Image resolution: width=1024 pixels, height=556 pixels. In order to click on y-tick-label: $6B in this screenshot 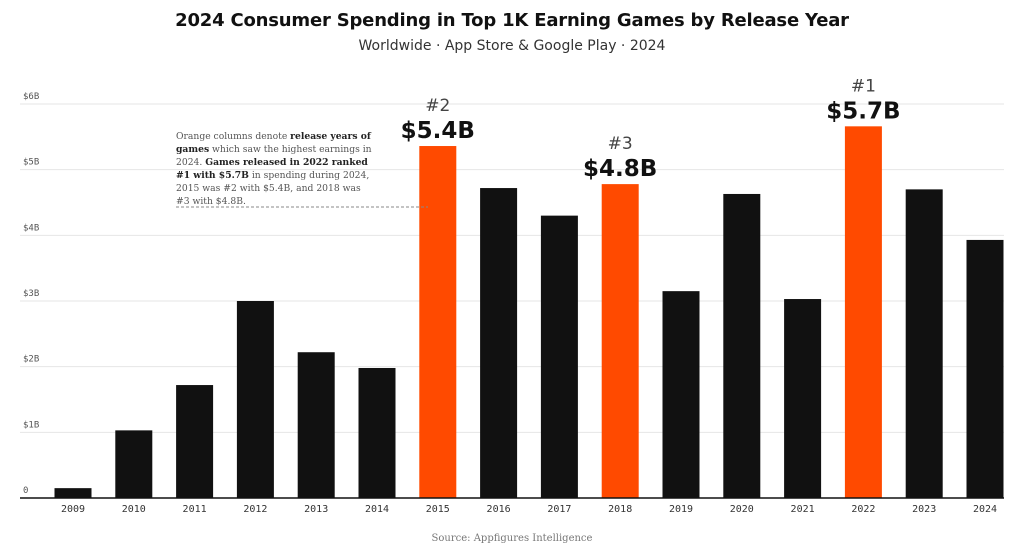, I will do `click(31, 97)`.